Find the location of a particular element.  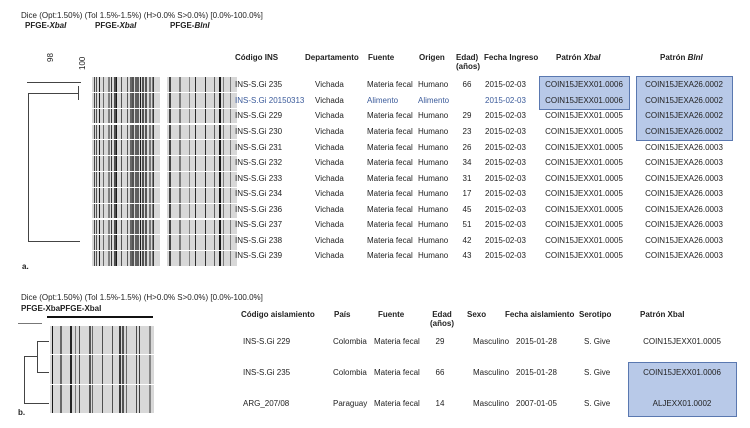

cell-serotipo: S. Give is located at coordinates (597, 372).